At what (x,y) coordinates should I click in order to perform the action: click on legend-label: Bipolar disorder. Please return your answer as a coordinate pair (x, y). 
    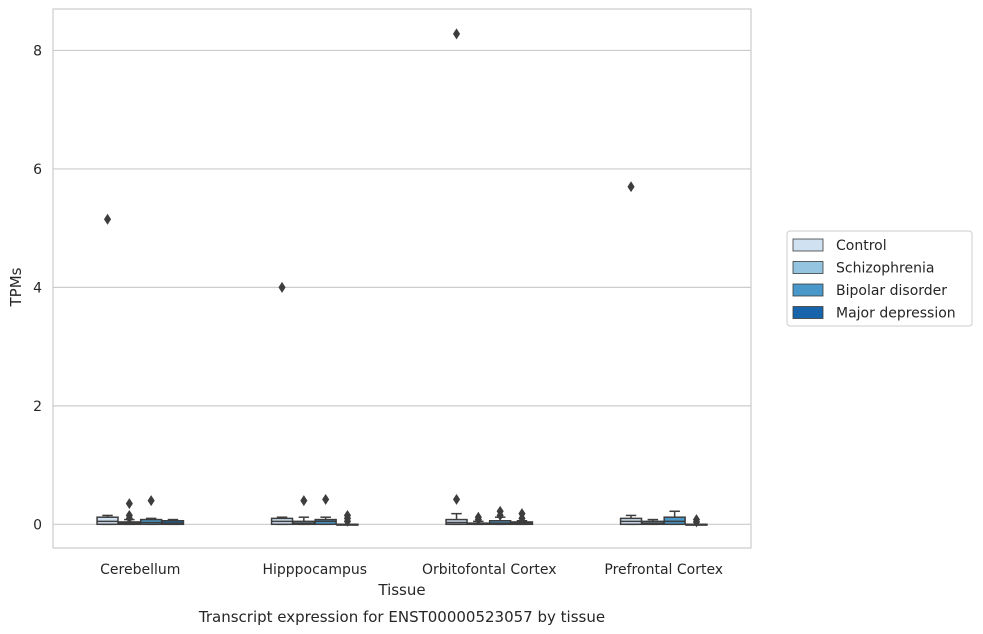
    Looking at the image, I should click on (891, 291).